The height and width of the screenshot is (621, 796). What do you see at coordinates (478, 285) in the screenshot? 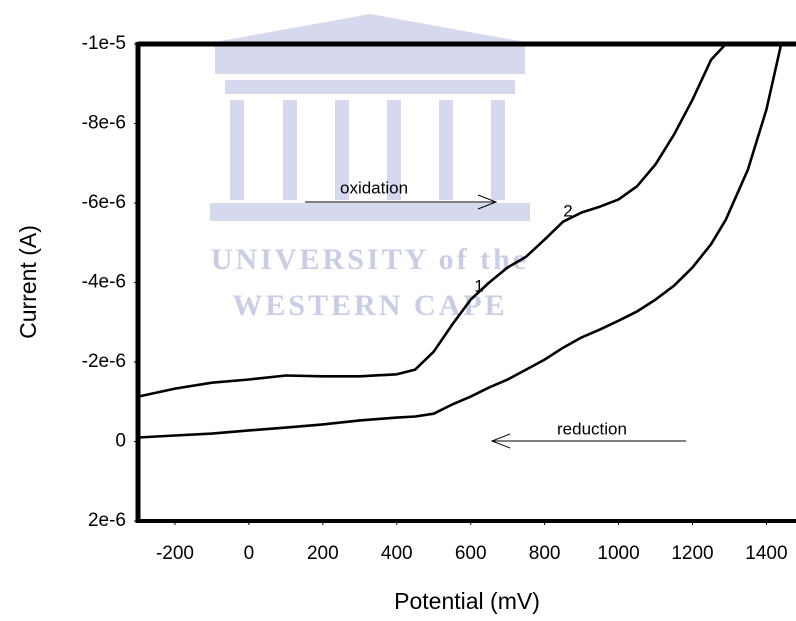
I see `annotation: 1` at bounding box center [478, 285].